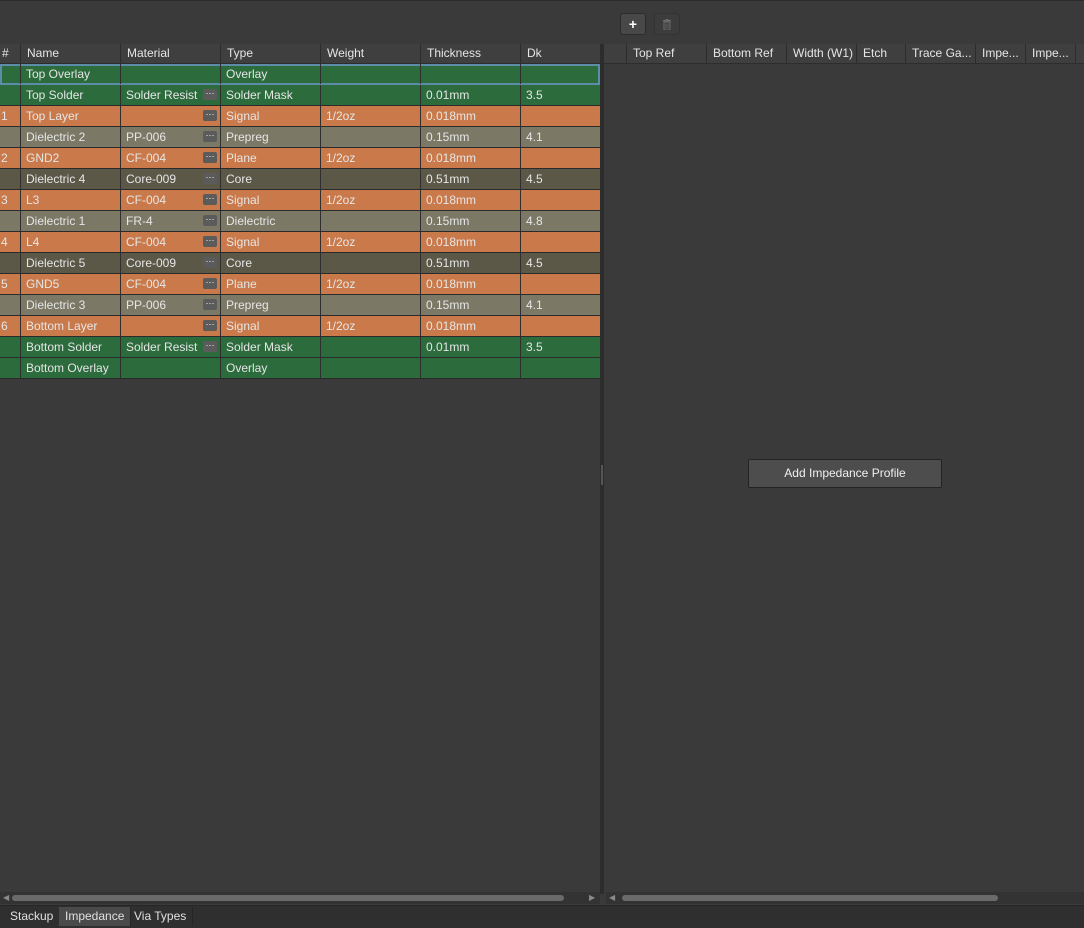  What do you see at coordinates (560, 221) in the screenshot?
I see `layer-dk: 4.8` at bounding box center [560, 221].